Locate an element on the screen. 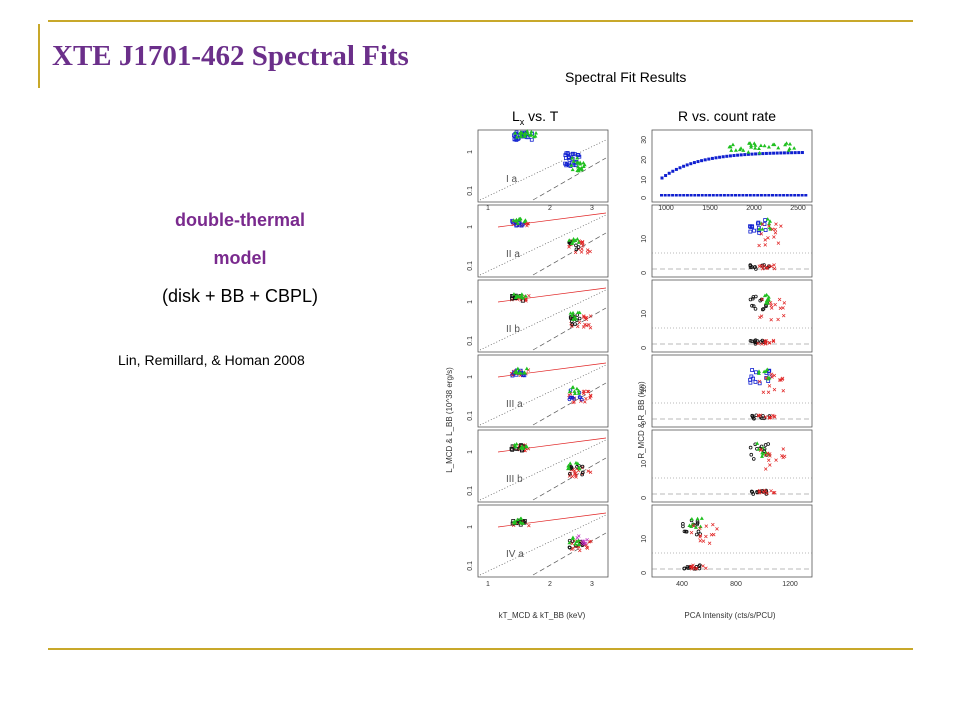 This screenshot has width=960, height=720. panel-label: III b is located at coordinates (514, 479).